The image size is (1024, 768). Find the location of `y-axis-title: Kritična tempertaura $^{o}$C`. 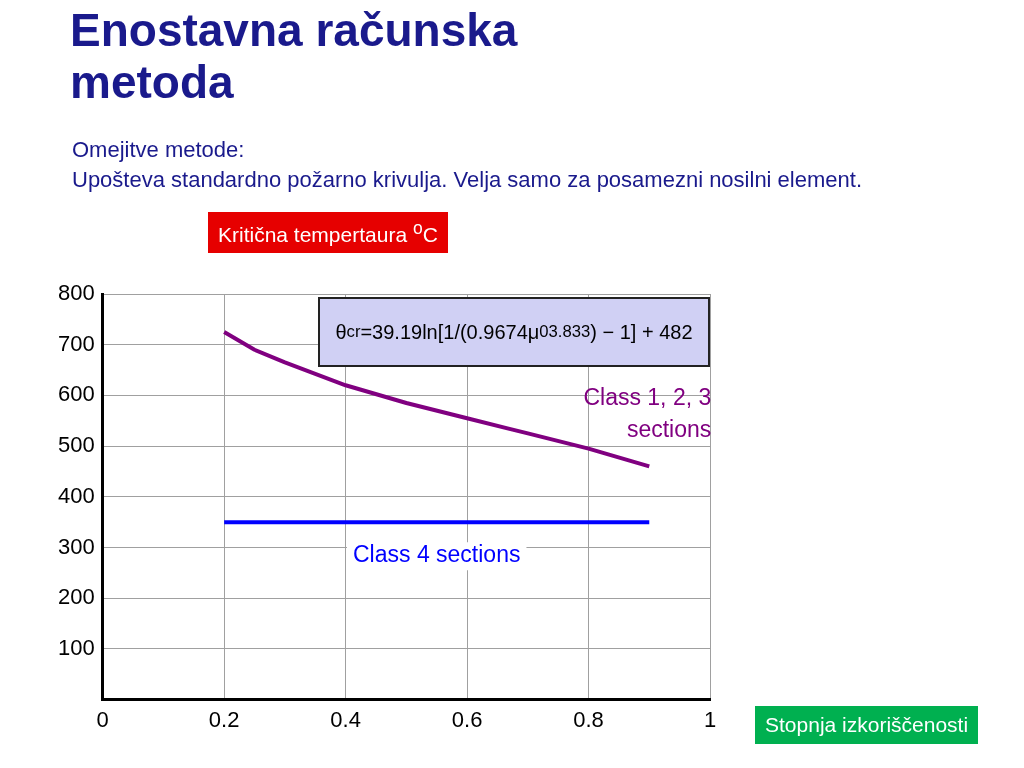

y-axis-title: Kritična tempertaura $^{o}$C is located at coordinates (328, 232).